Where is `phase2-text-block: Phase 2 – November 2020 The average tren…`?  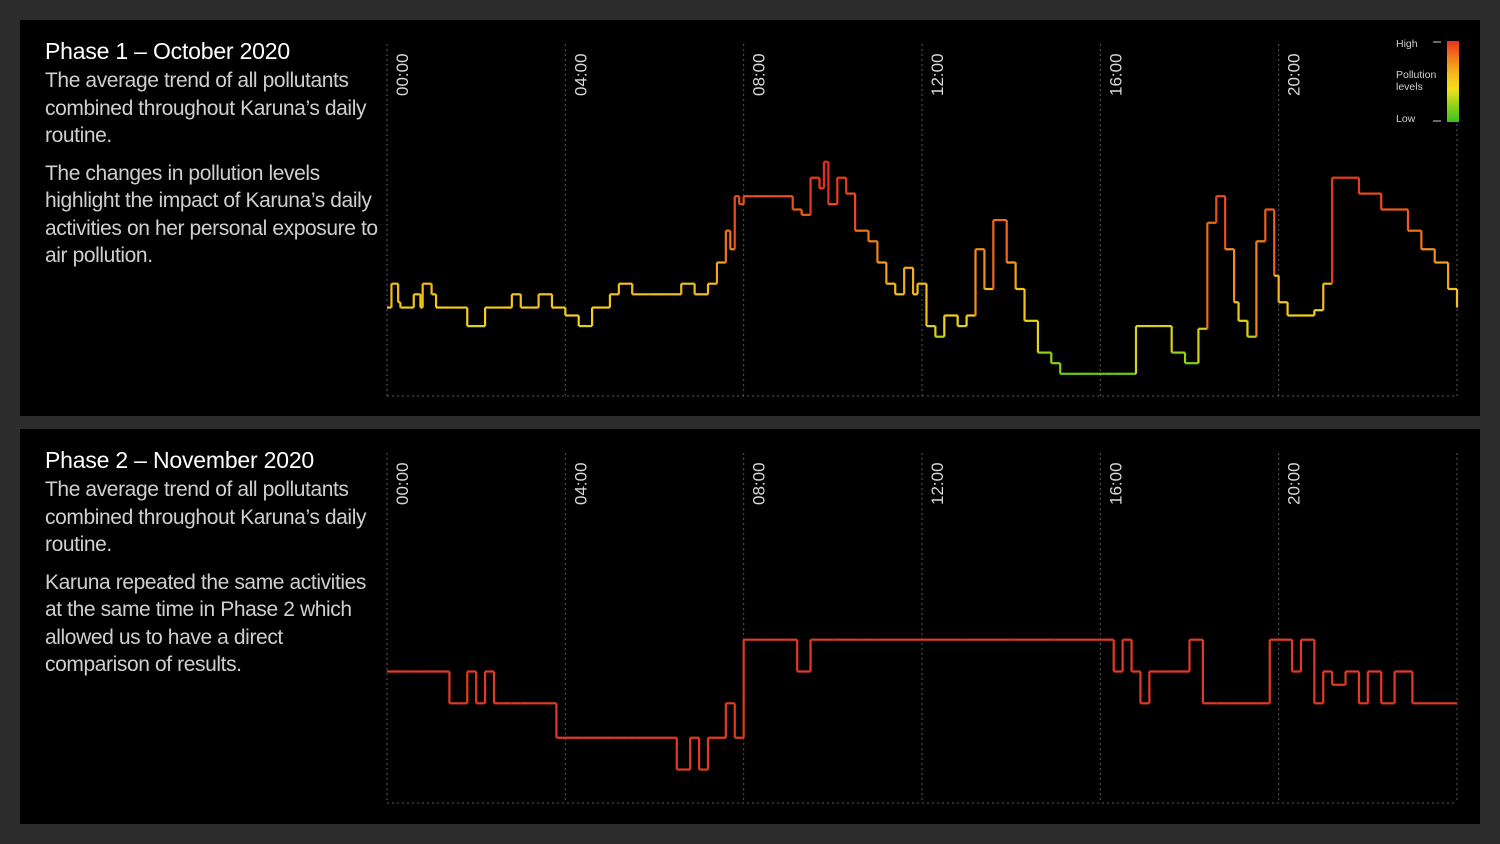 phase2-text-block: Phase 2 – November 2020 The average tren… is located at coordinates (212, 568).